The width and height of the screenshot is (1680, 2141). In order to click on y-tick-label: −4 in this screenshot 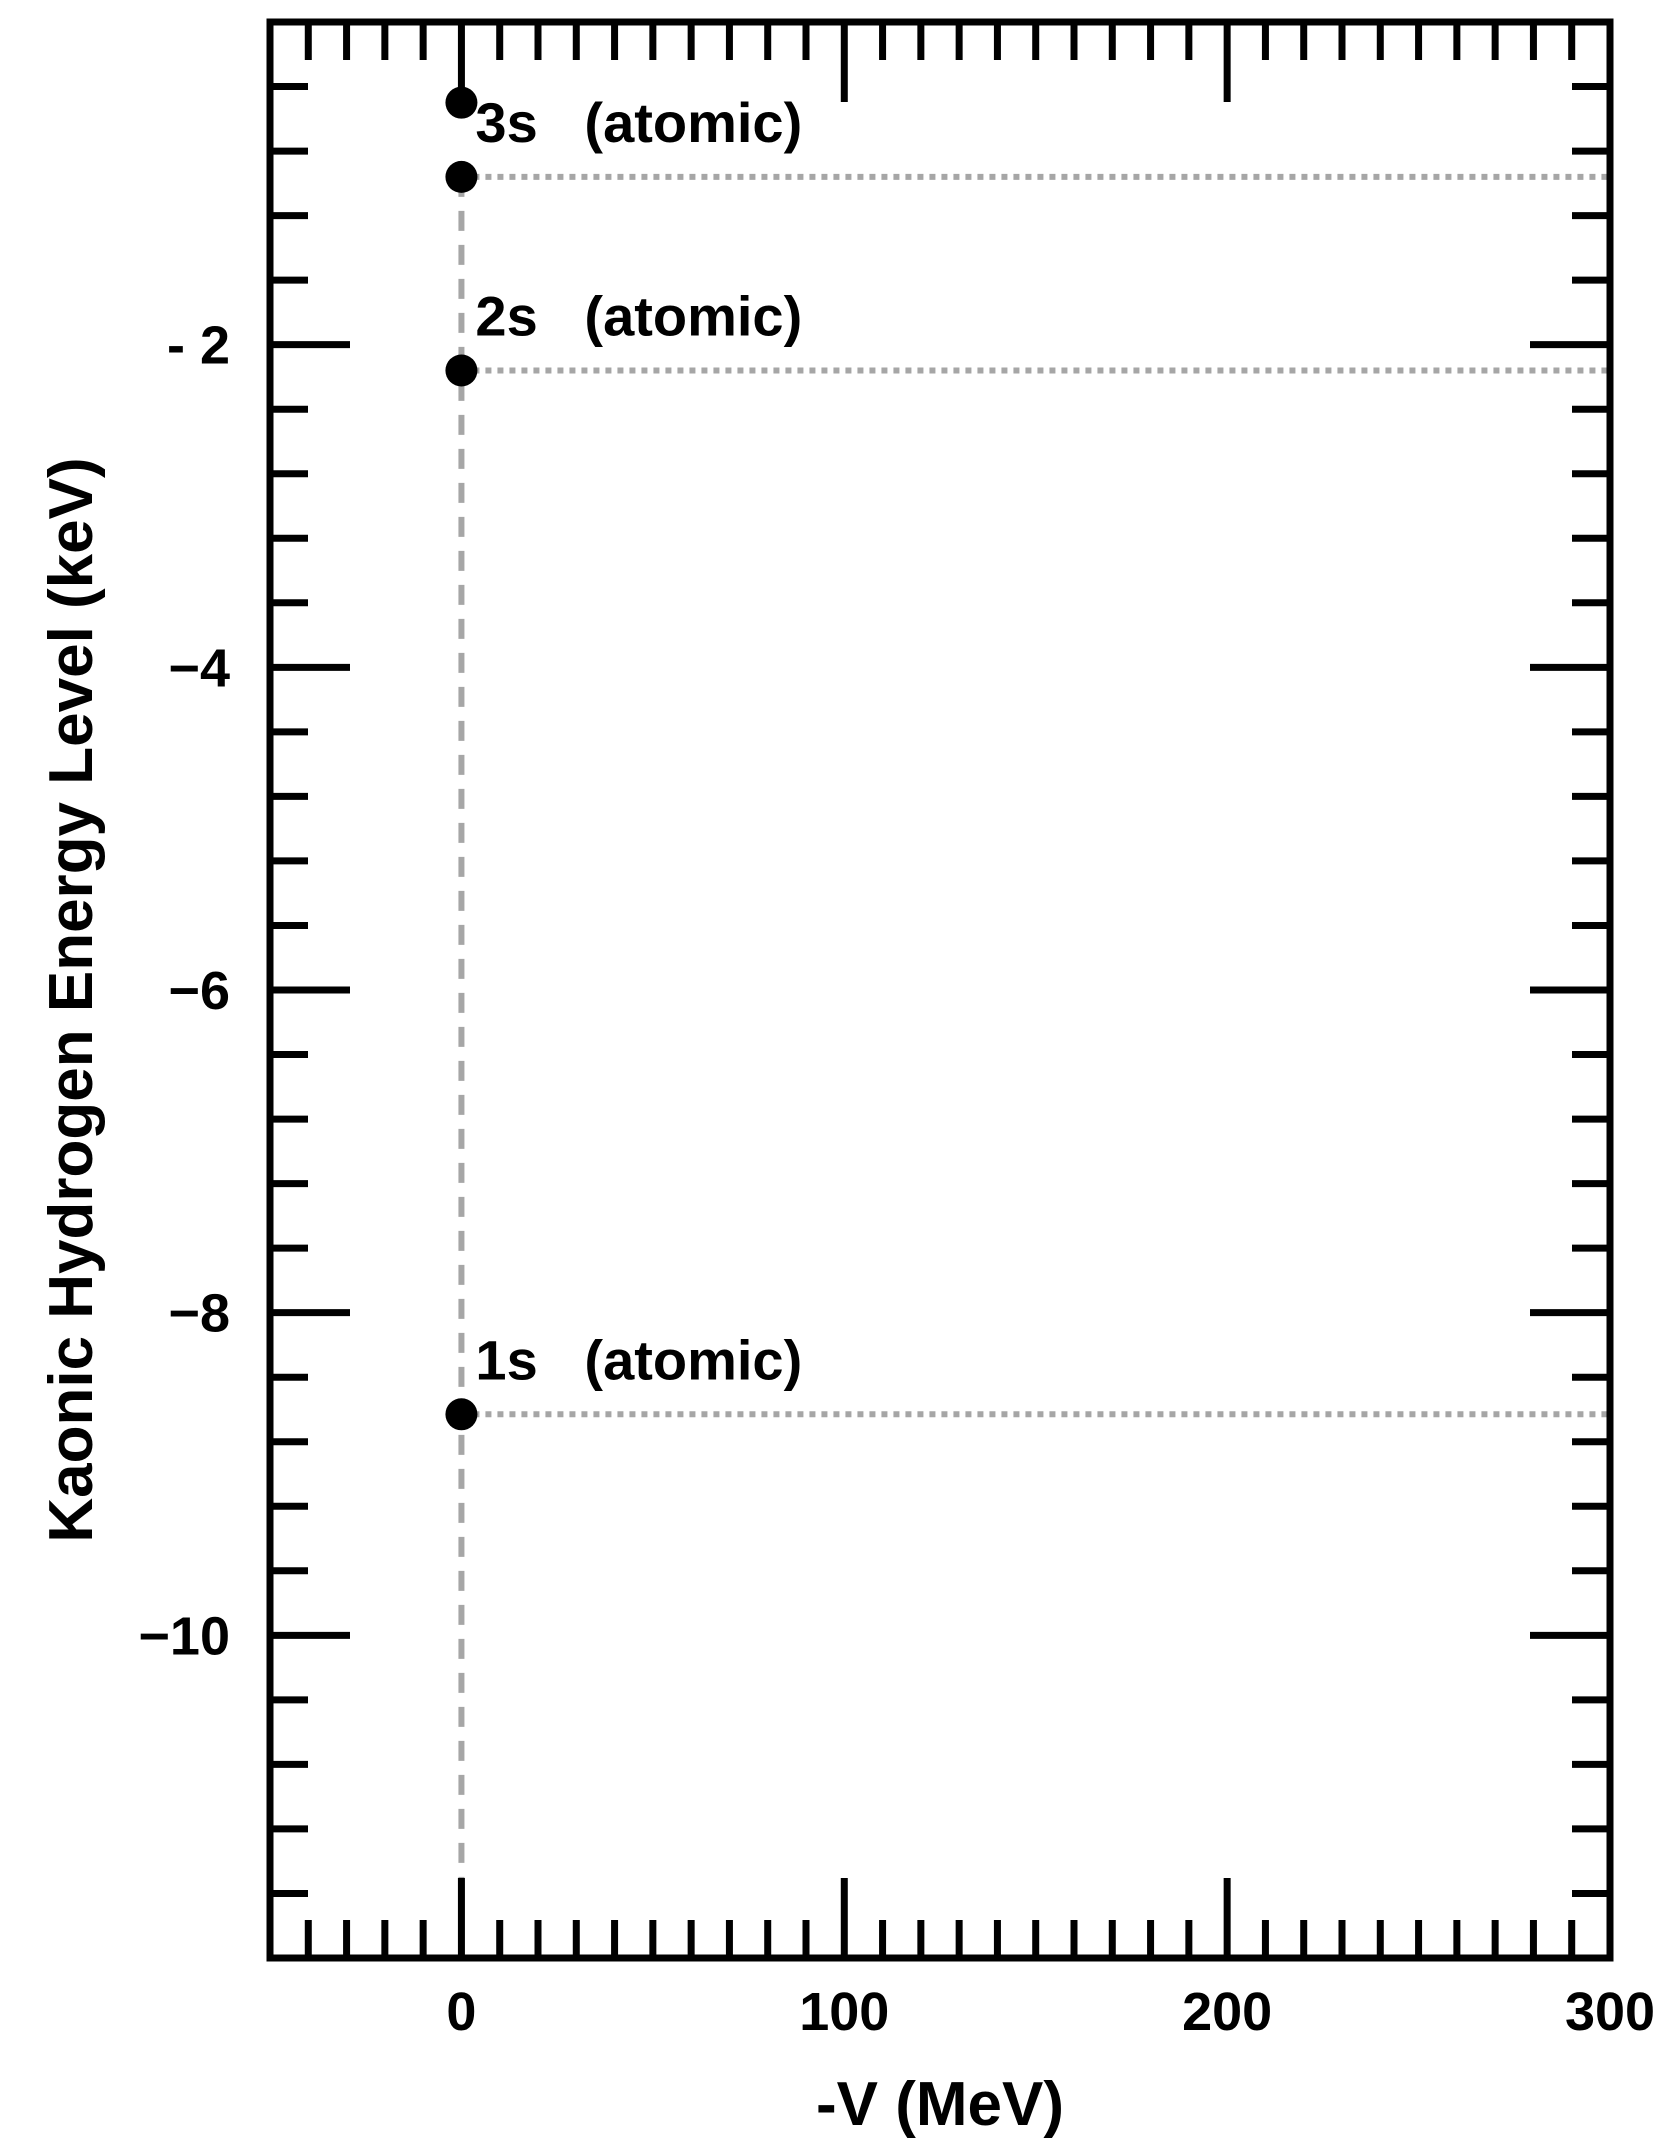, I will do `click(199, 668)`.